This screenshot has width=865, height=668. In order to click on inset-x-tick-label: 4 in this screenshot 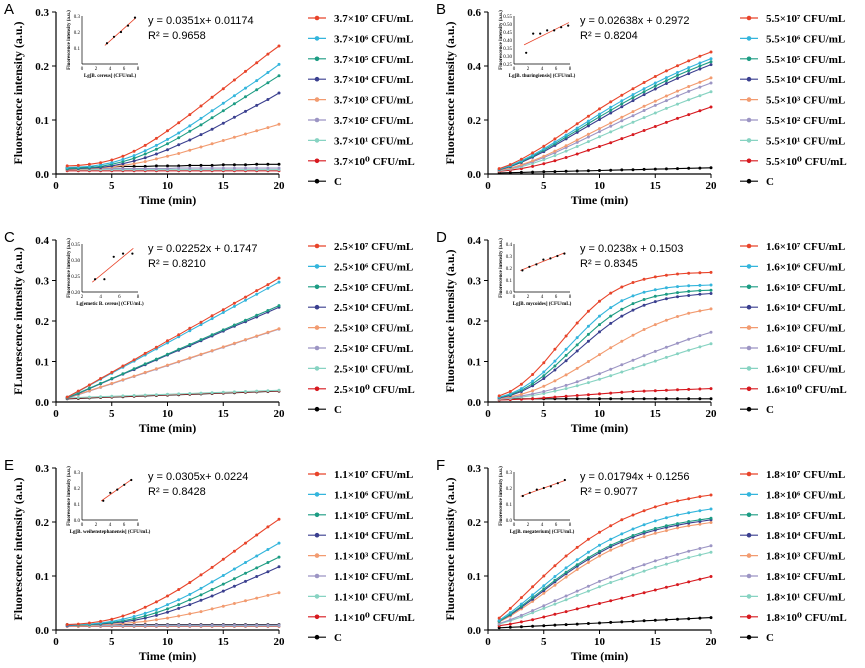, I will do `click(100, 297)`.